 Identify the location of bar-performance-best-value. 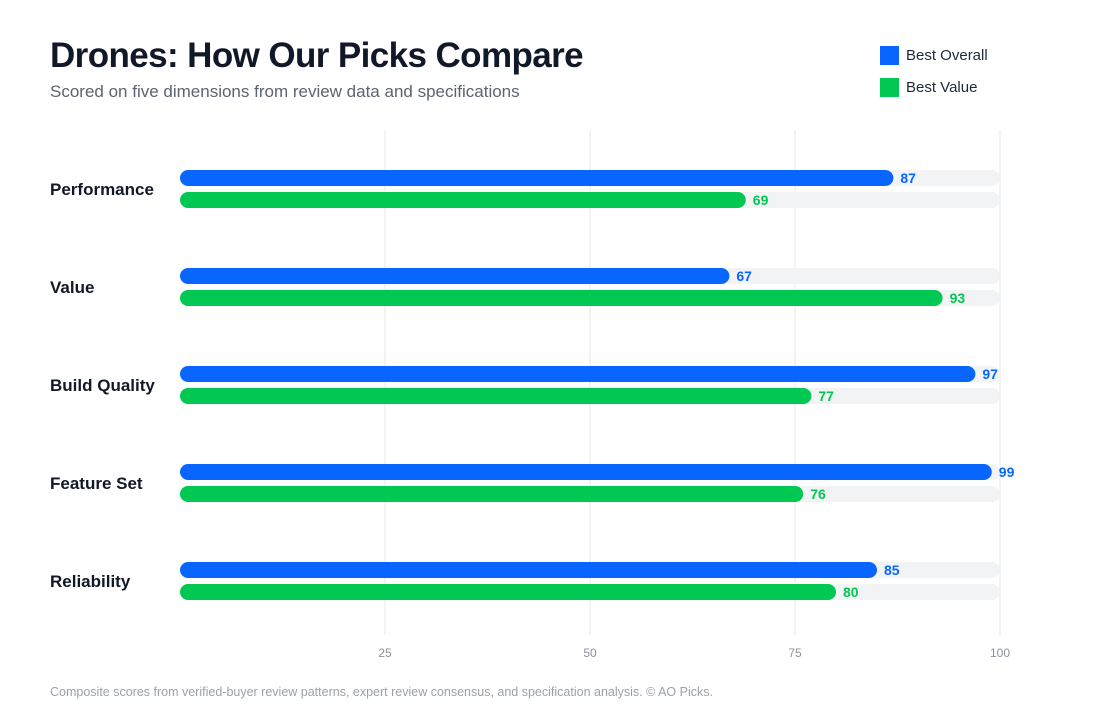
(463, 200).